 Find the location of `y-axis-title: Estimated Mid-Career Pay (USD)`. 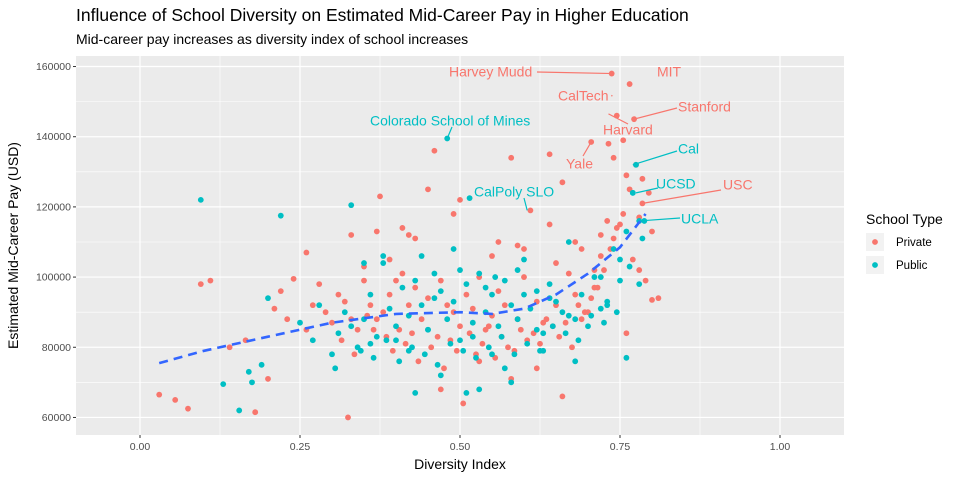

y-axis-title: Estimated Mid-Career Pay (USD) is located at coordinates (13, 245).